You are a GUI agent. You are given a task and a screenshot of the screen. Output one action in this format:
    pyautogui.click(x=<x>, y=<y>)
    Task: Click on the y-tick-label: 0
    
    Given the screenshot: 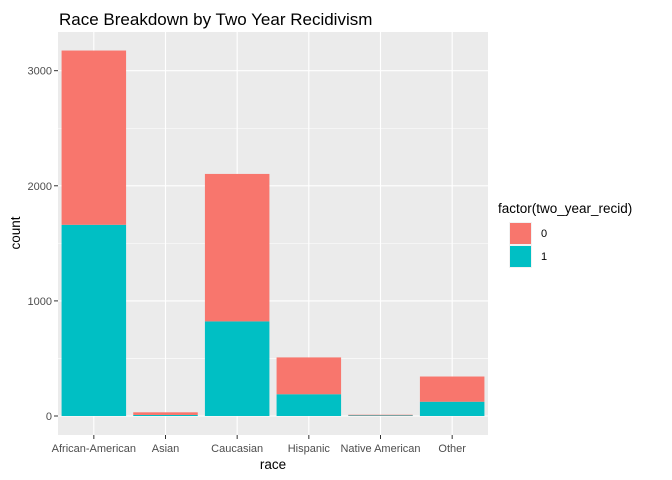 What is the action you would take?
    pyautogui.click(x=49, y=417)
    